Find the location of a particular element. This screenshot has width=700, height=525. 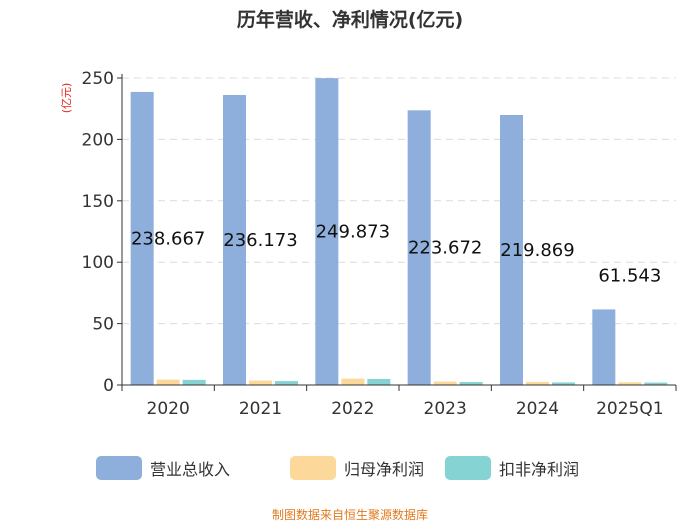

data-label: 249.873 is located at coordinates (353, 232).